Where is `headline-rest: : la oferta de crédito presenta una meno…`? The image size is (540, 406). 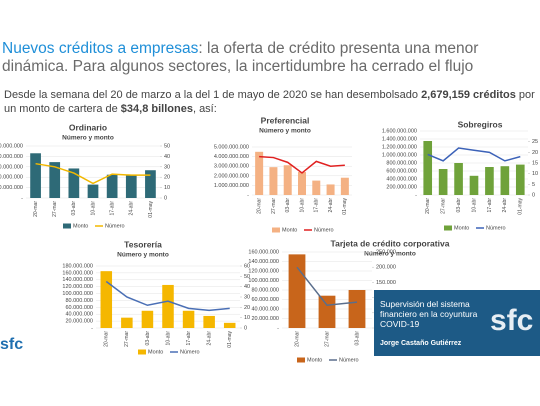
headline-rest: : la oferta de crédito presenta una meno… is located at coordinates (240, 57).